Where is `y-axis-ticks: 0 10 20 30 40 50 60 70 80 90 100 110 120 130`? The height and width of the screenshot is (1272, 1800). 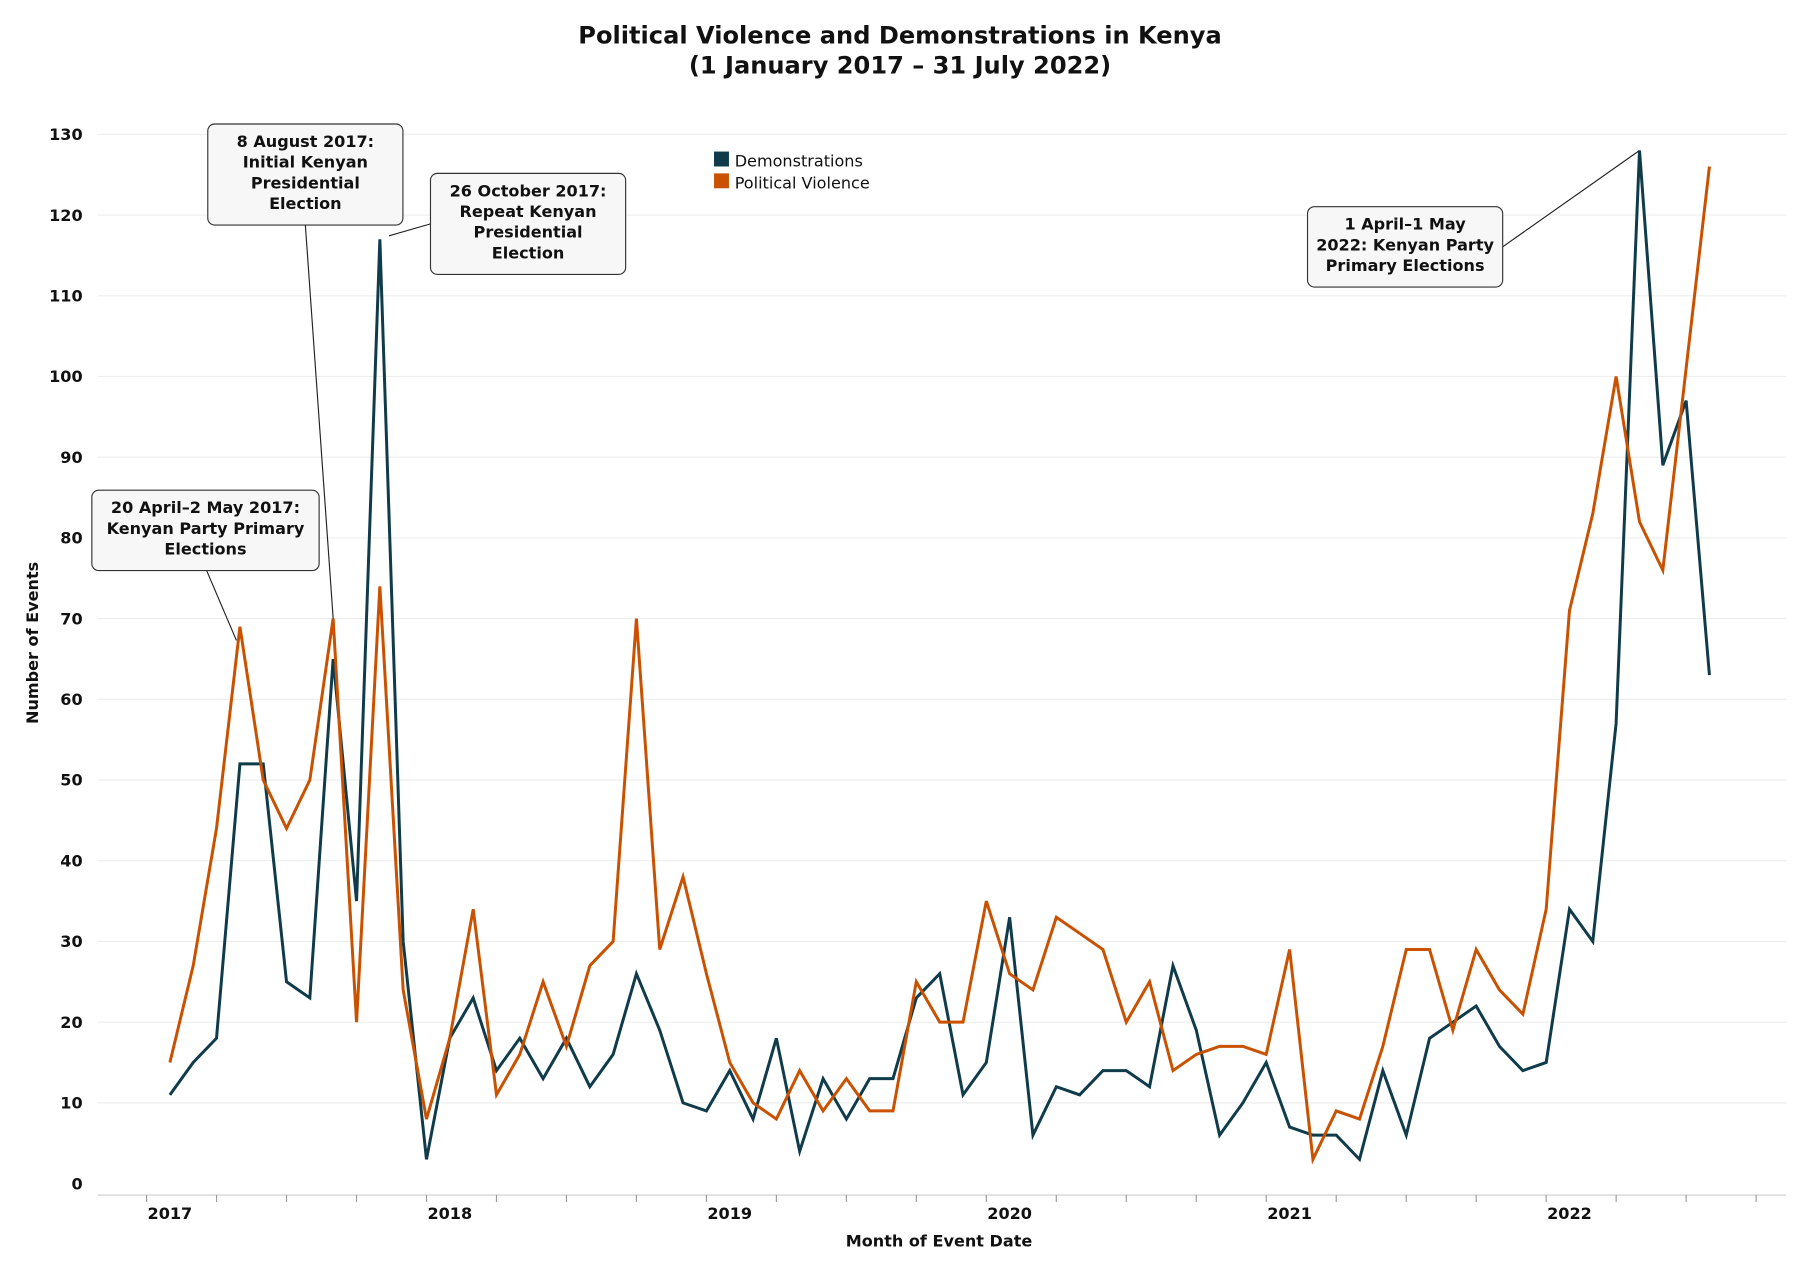 y-axis-ticks: 0 10 20 30 40 50 60 70 80 90 100 110 120 130 is located at coordinates (66, 659).